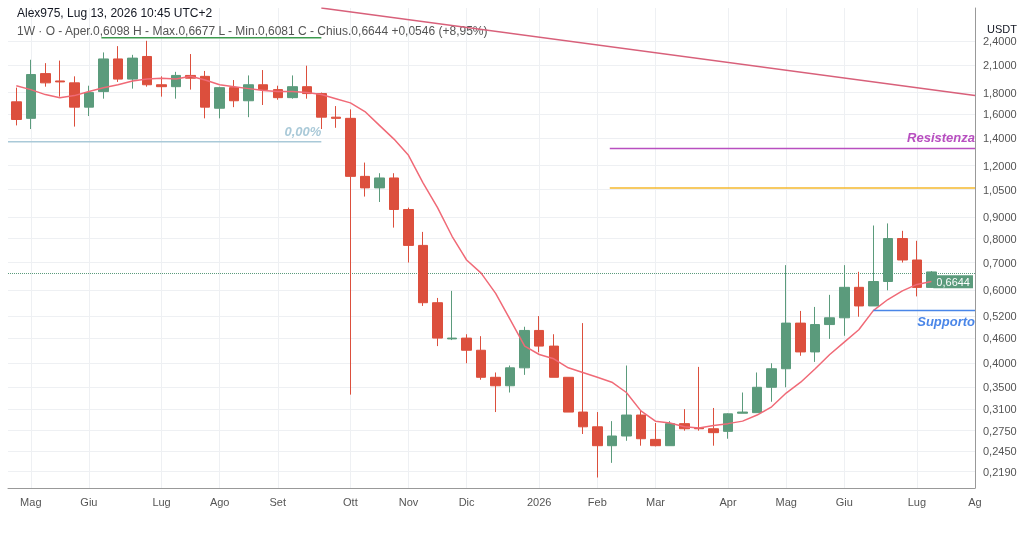 The width and height of the screenshot is (1024, 546). What do you see at coordinates (1000, 338) in the screenshot?
I see `y-tick-label: 0,4600` at bounding box center [1000, 338].